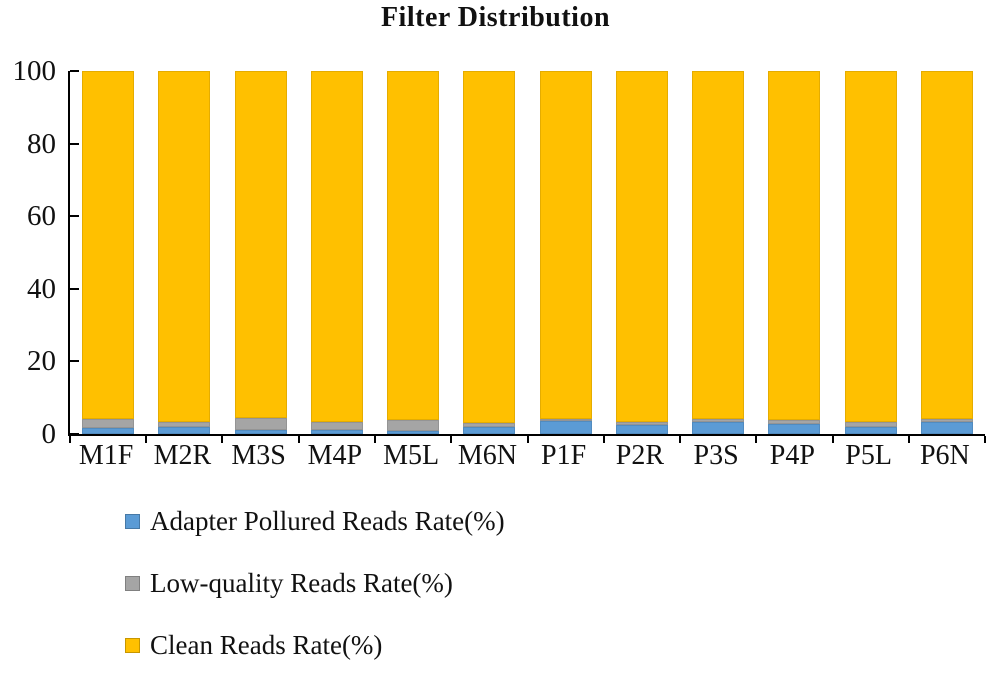 The width and height of the screenshot is (991, 674). I want to click on x-axis-label-p4p: P4P, so click(792, 455).